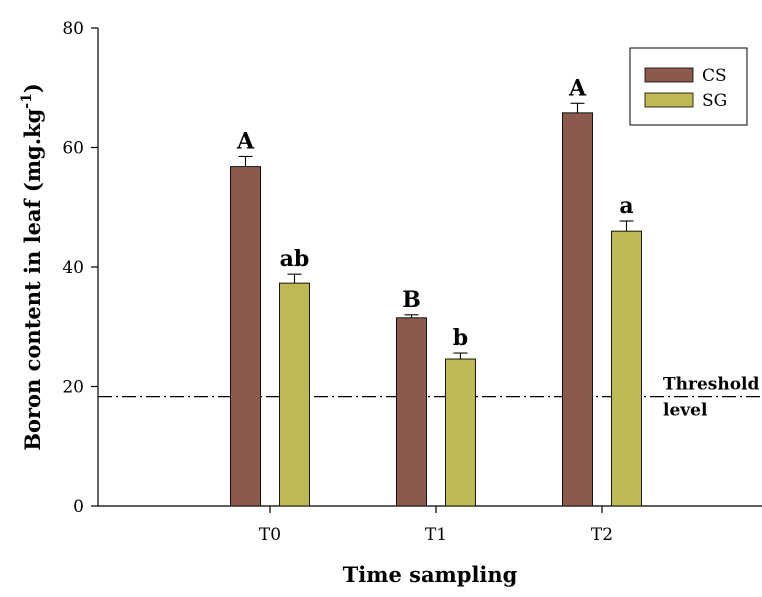 The width and height of the screenshot is (762, 597). I want to click on y-tick-label: 20, so click(73, 388).